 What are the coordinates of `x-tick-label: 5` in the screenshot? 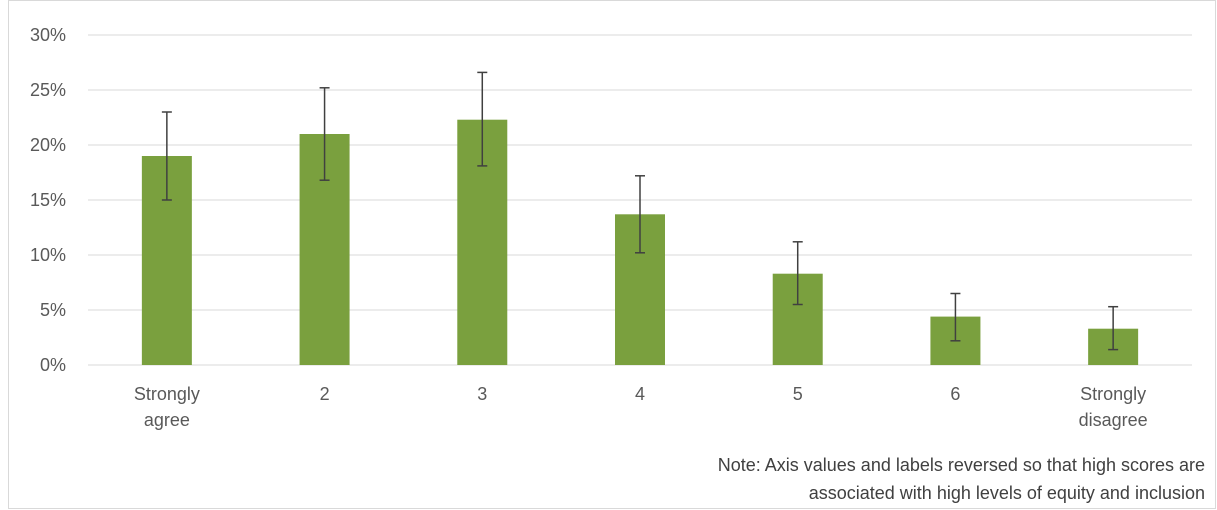 It's located at (798, 394).